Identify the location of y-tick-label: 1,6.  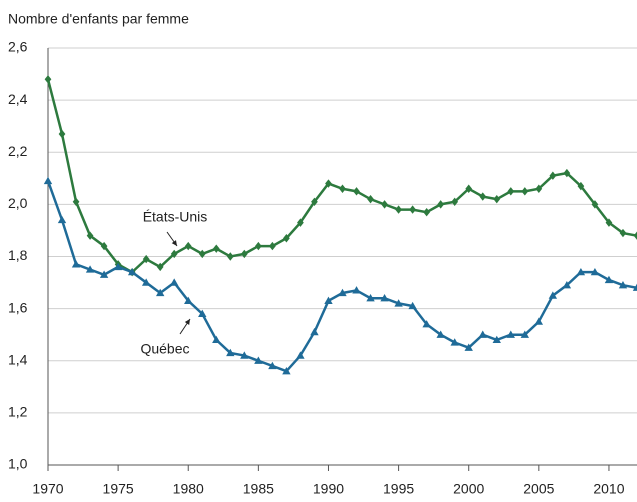
(18, 307).